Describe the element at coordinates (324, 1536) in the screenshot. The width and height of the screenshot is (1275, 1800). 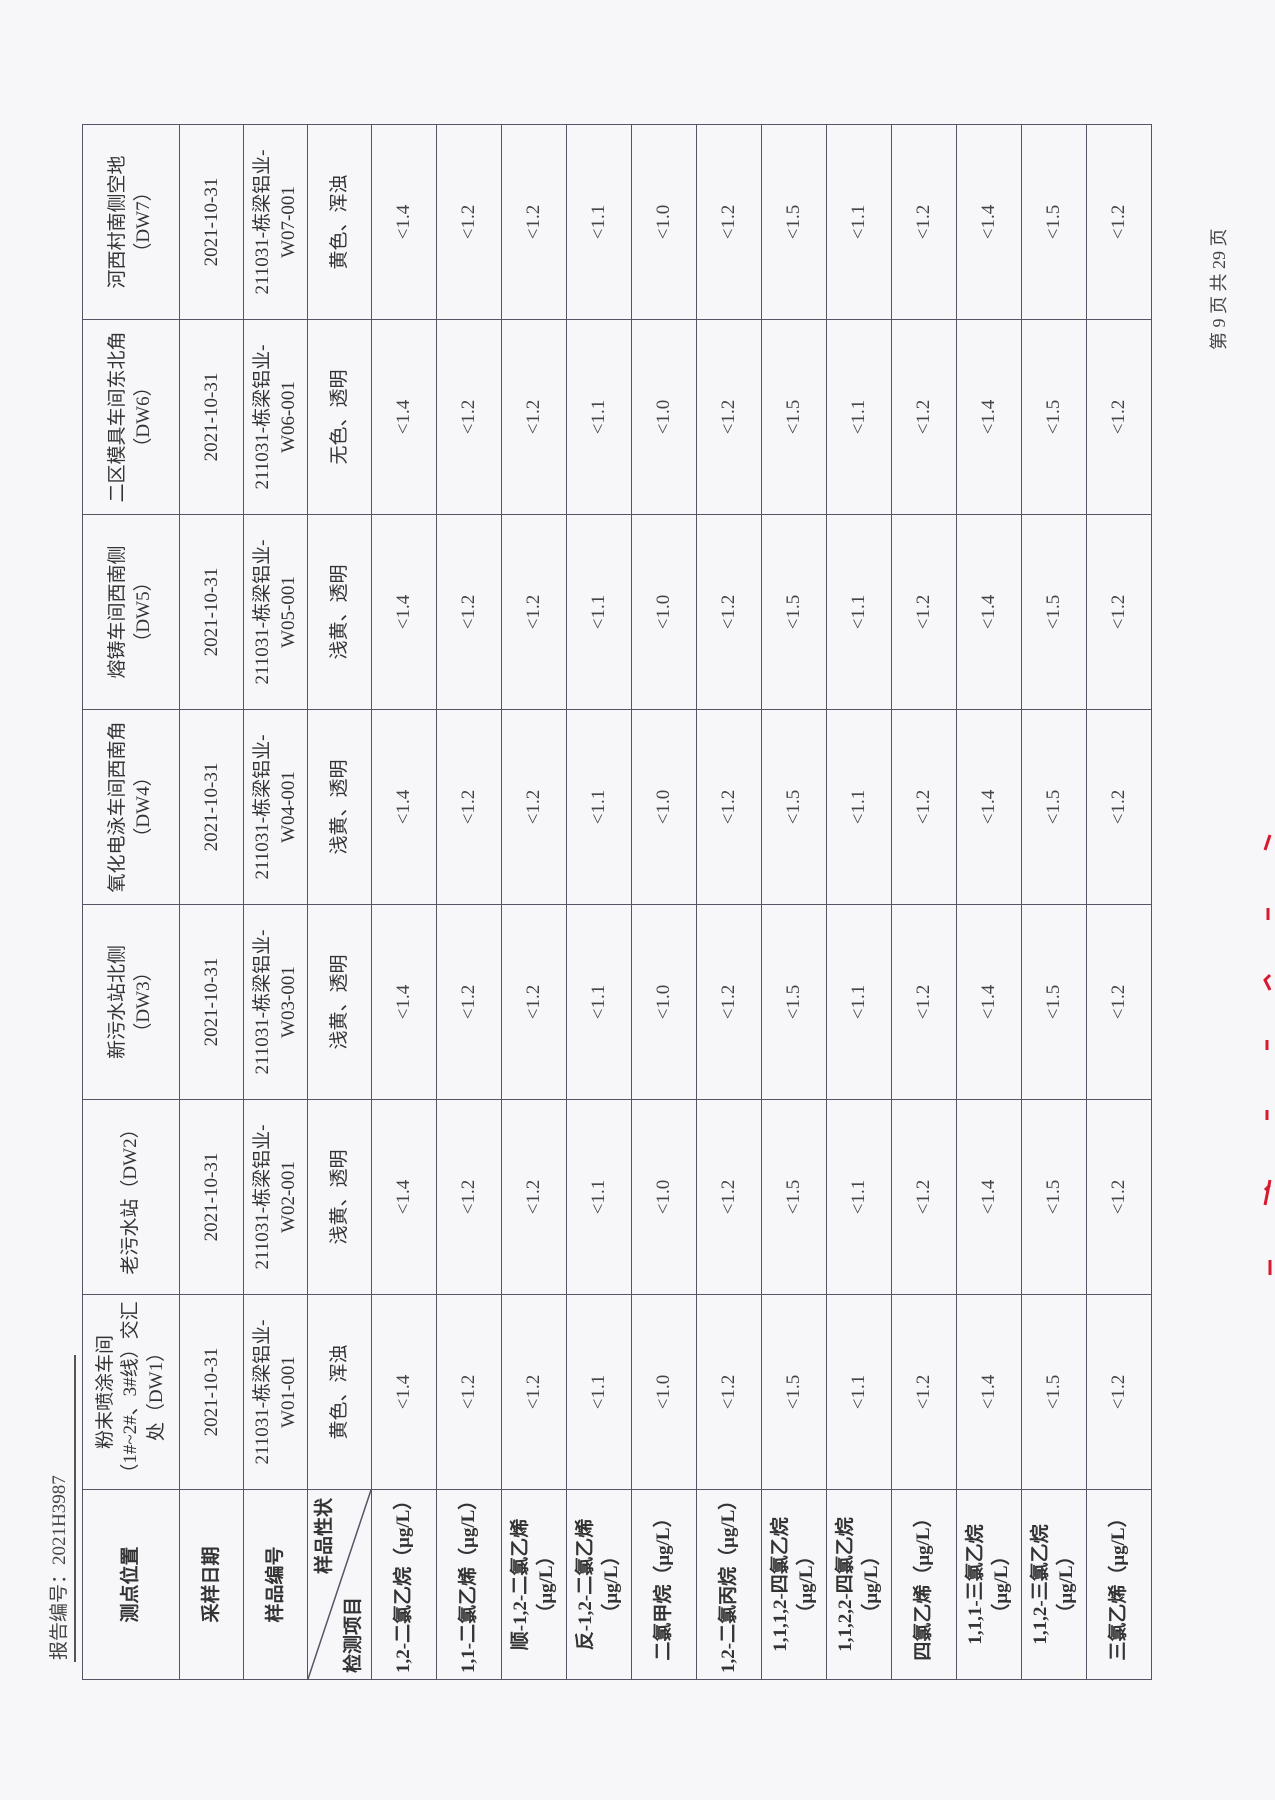
I see `appearance-label: 样品性状` at that location.